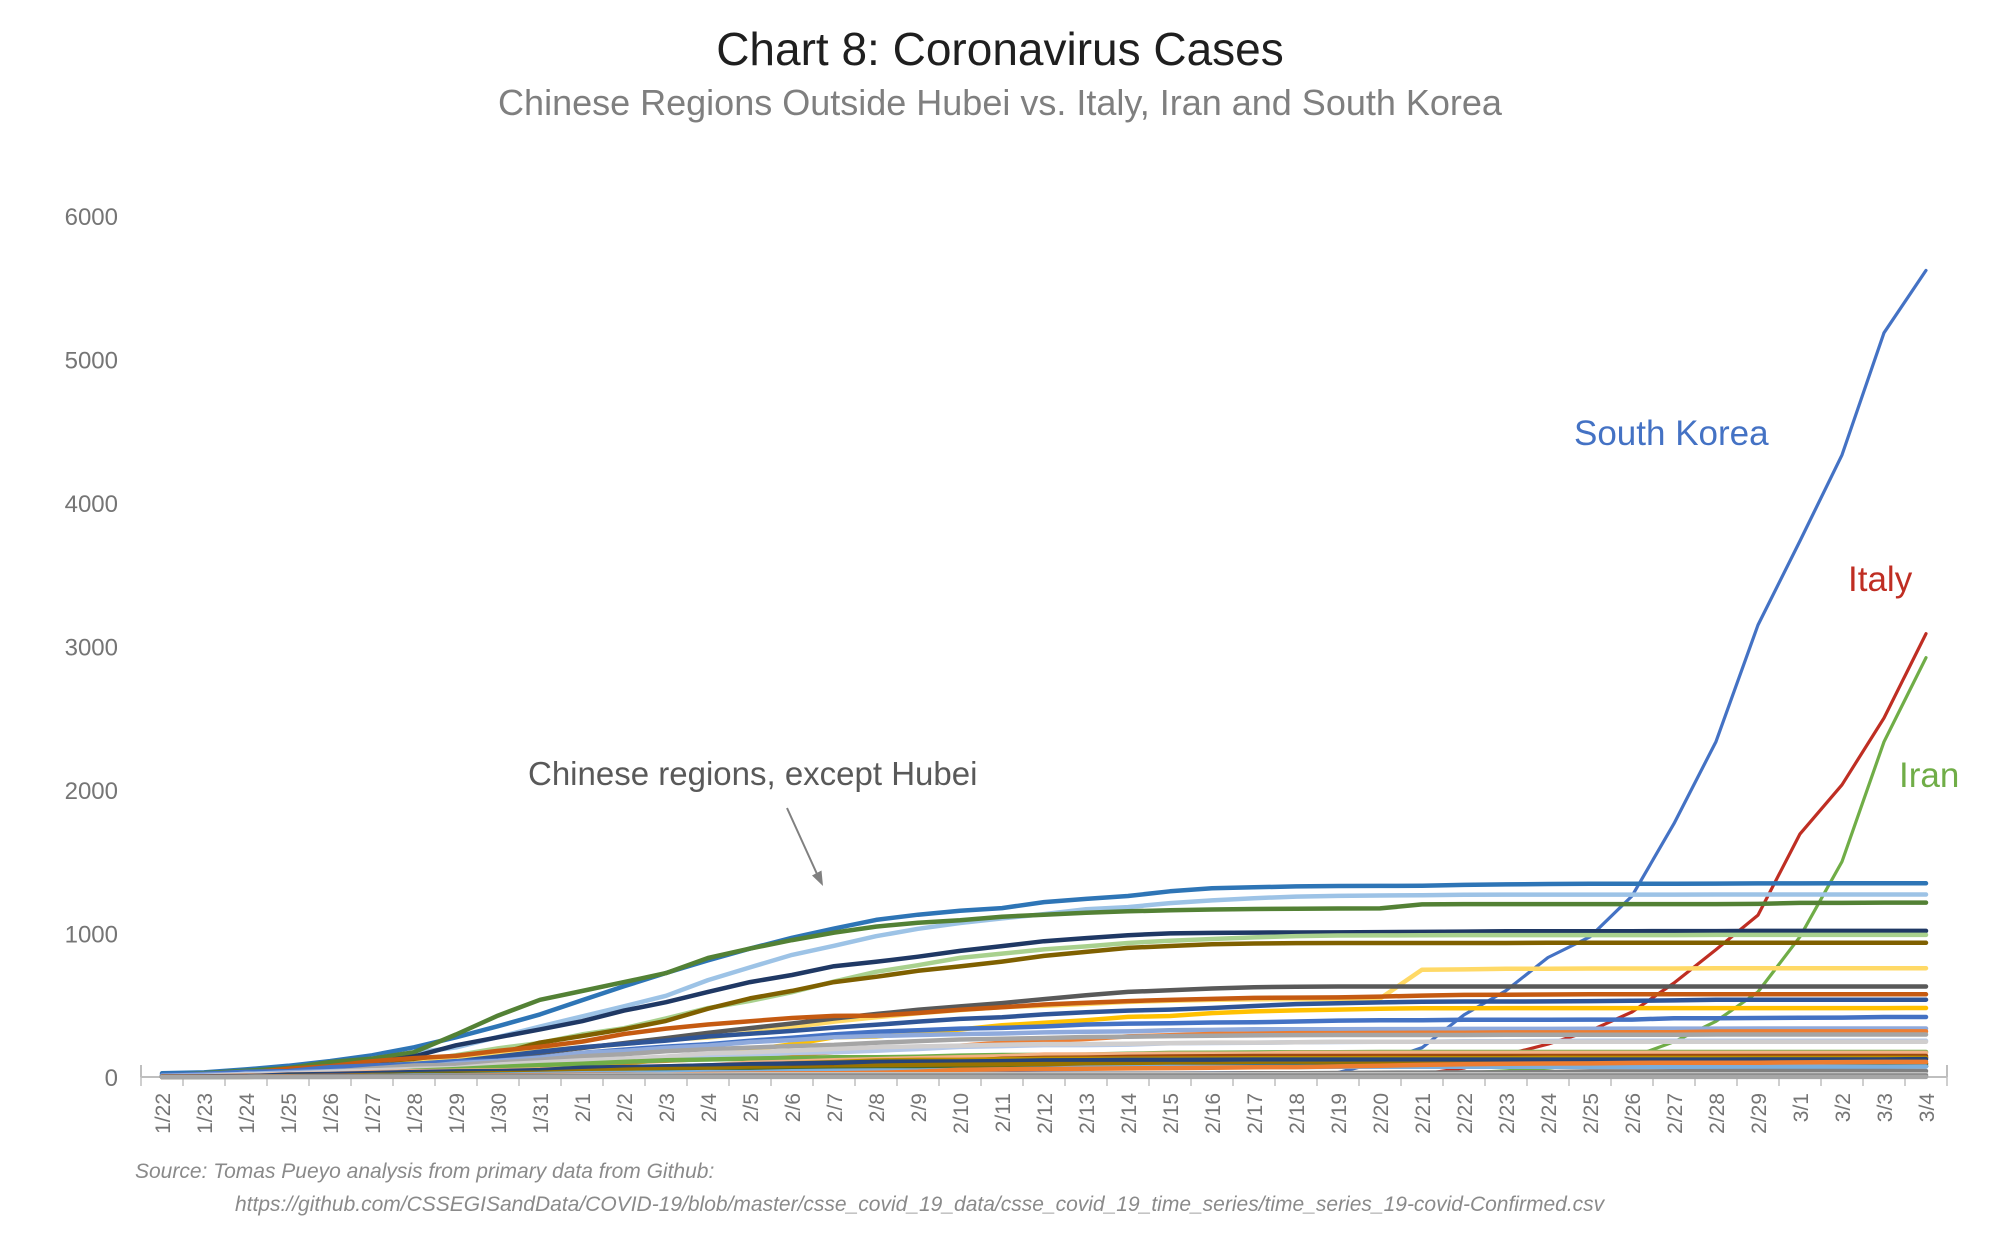  What do you see at coordinates (583, 1107) in the screenshot?
I see `x-tick-label: 2/1` at bounding box center [583, 1107].